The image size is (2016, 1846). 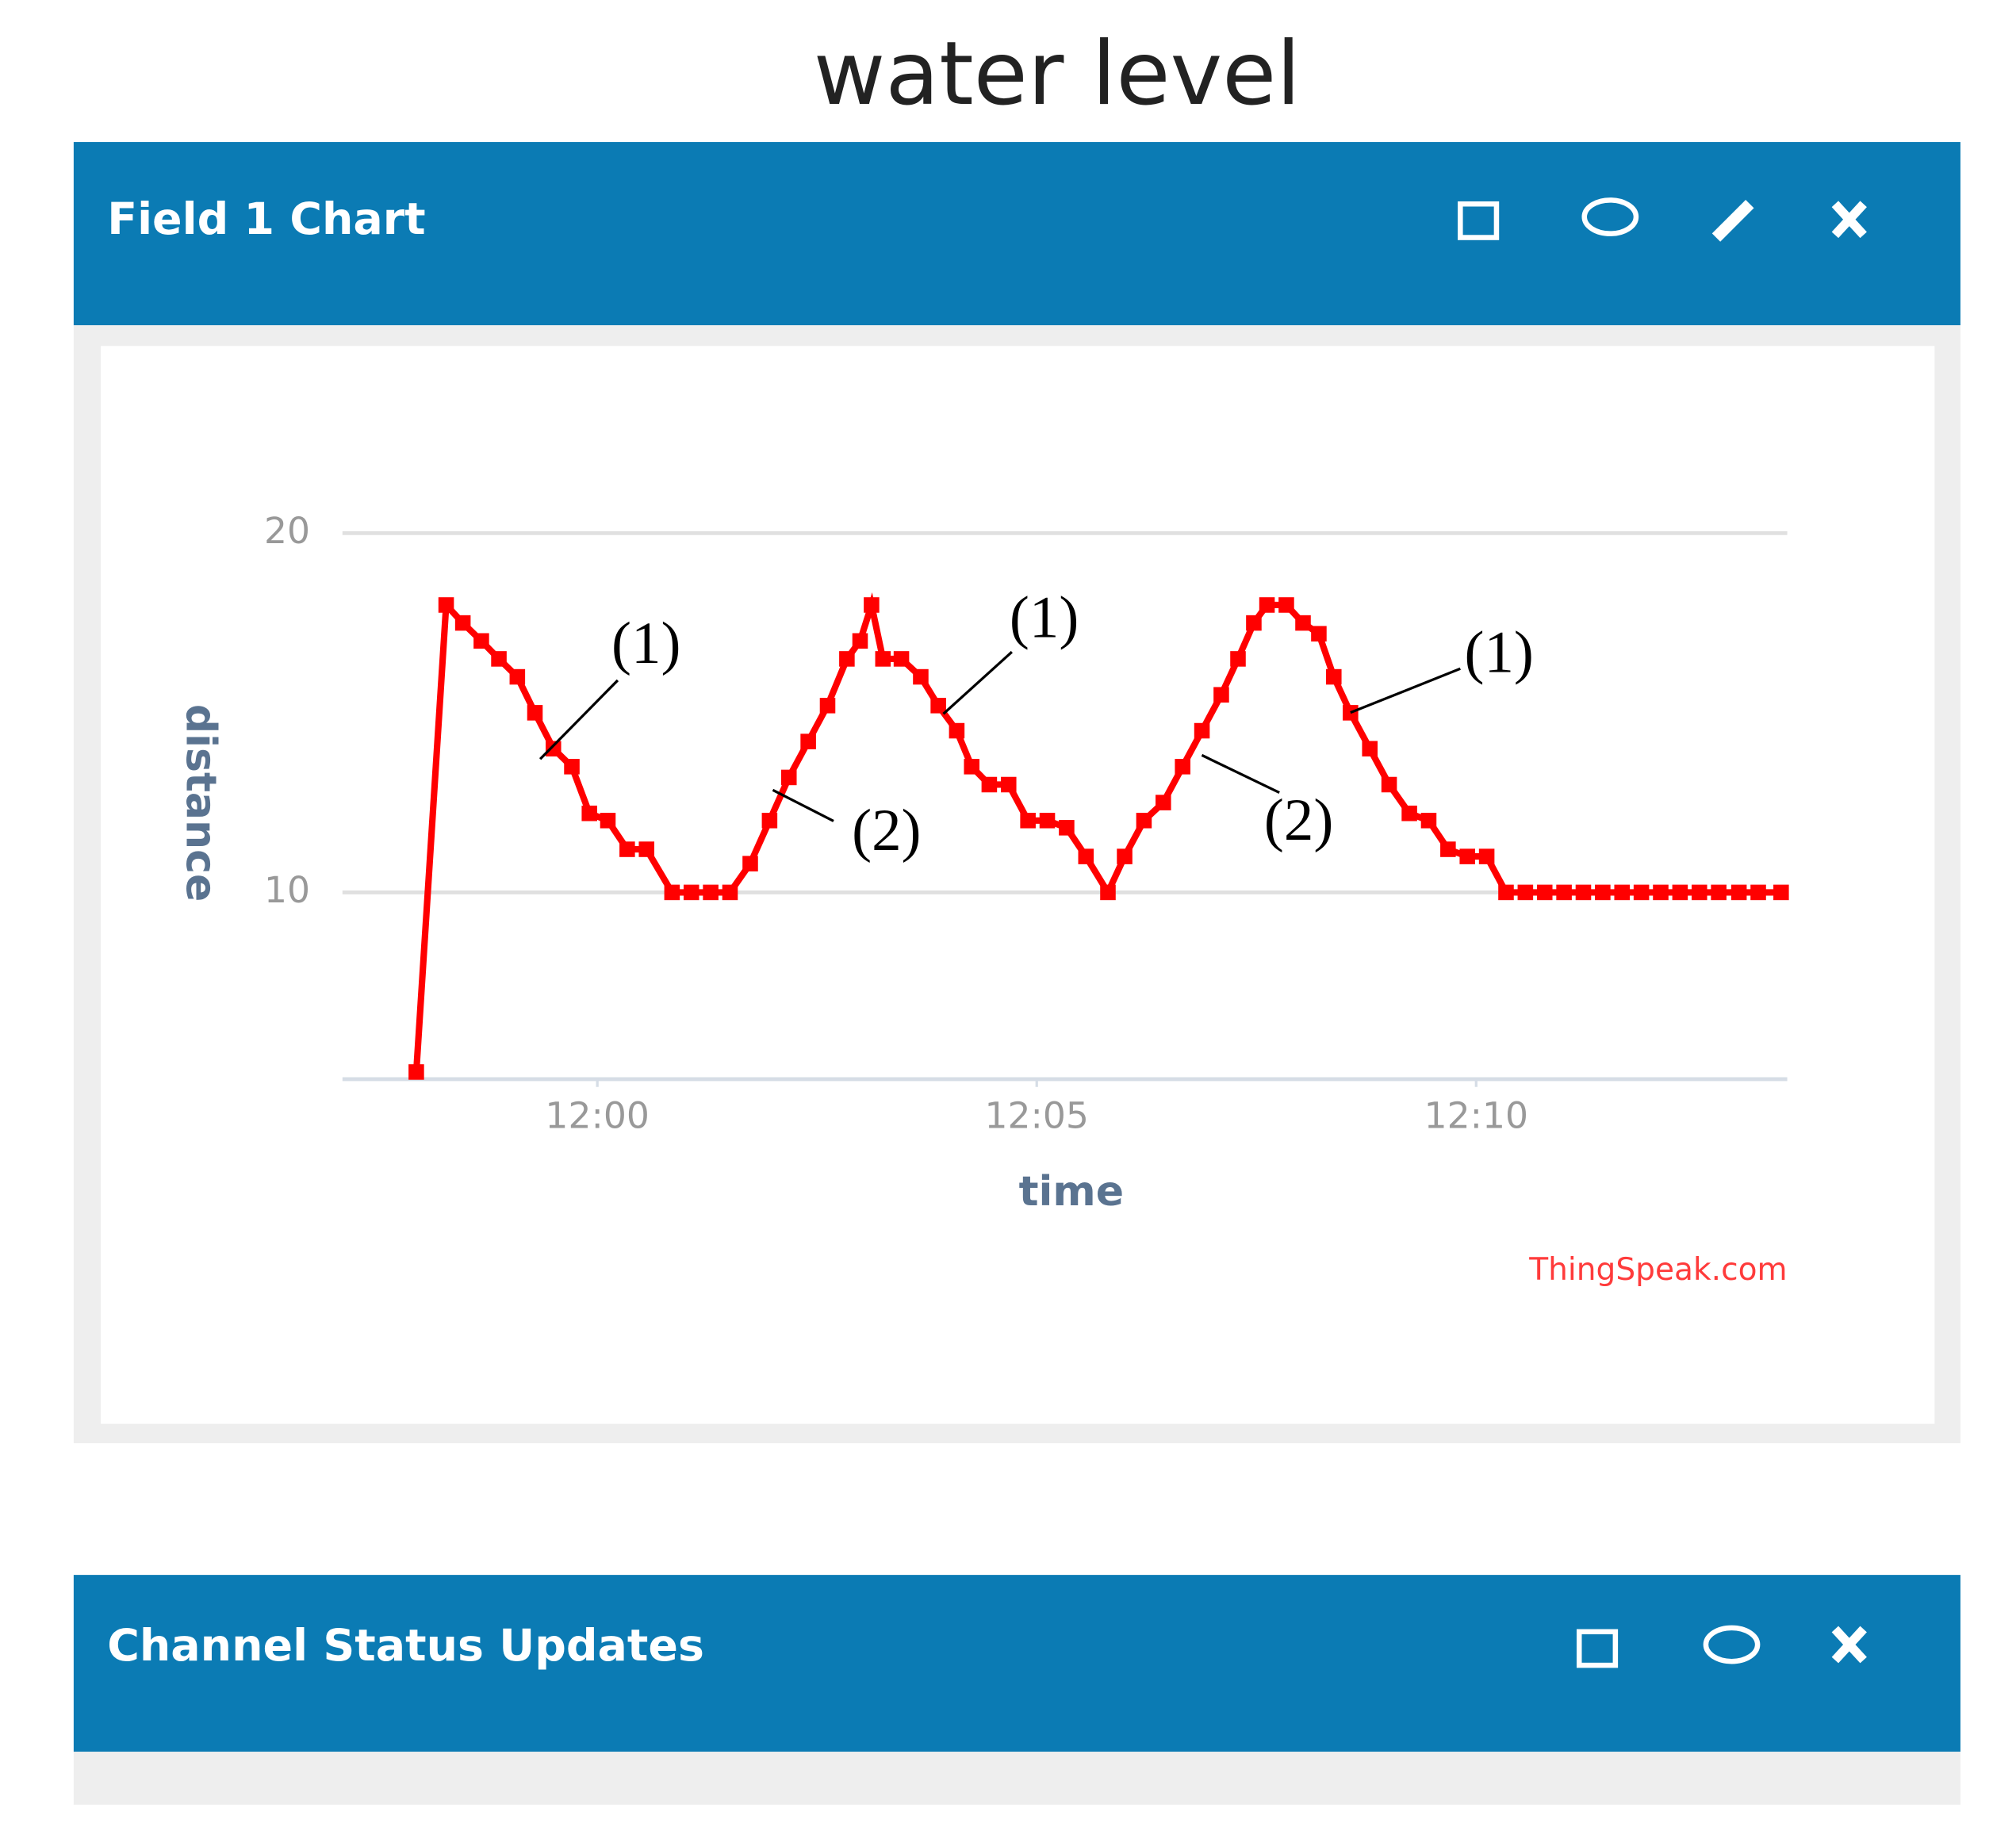 I want to click on y-axis-label: distance, so click(x=200, y=803).